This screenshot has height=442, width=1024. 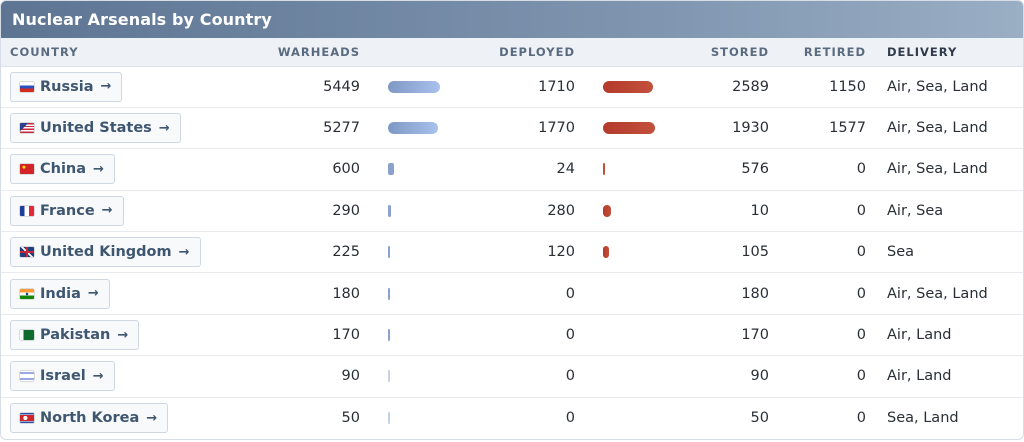 What do you see at coordinates (512, 170) in the screenshot?
I see `table-row: China → 600 24 576 0 Air, Sea, Land` at bounding box center [512, 170].